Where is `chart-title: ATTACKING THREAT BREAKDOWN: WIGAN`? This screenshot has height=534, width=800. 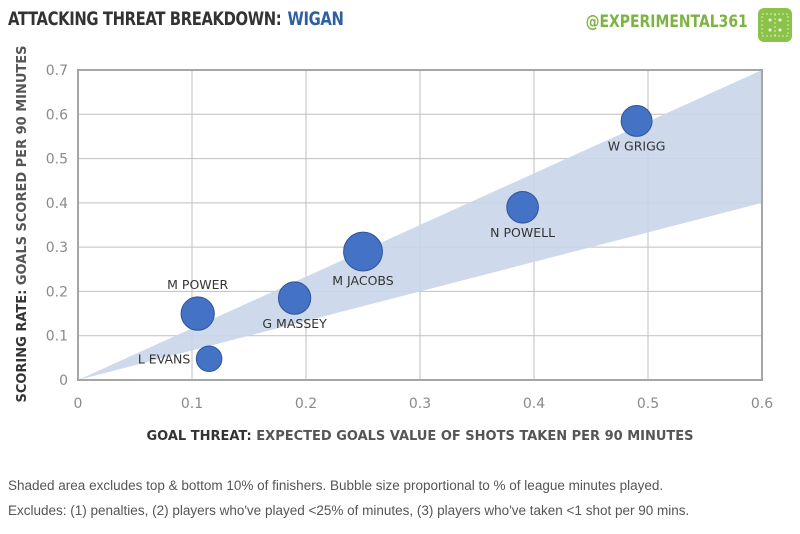
chart-title: ATTACKING THREAT BREAKDOWN: WIGAN is located at coordinates (176, 19).